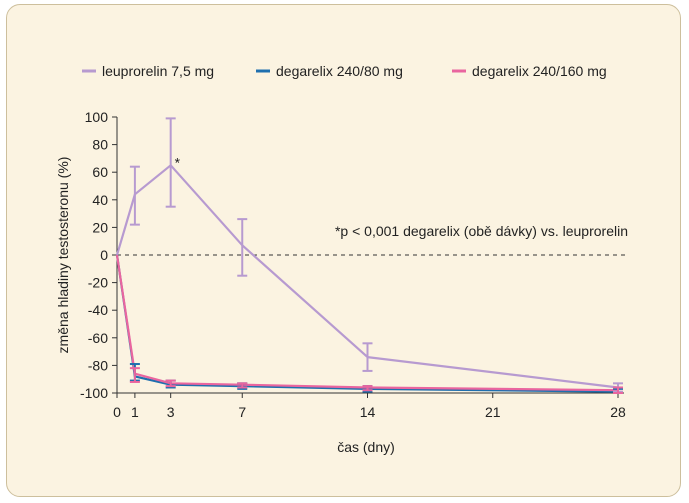 This screenshot has height=503, width=689. I want to click on x-tick-label: 7, so click(242, 412).